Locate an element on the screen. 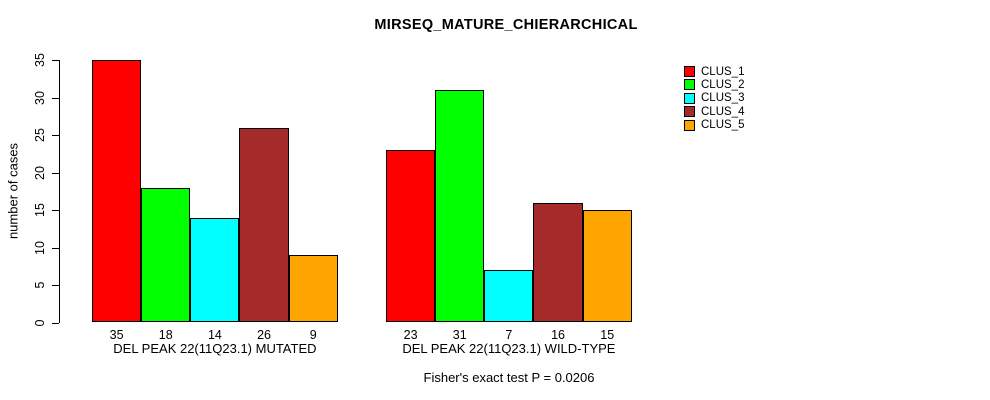  group-label: DEL PEAK 22(11Q23.1) MUTATED is located at coordinates (215, 348).